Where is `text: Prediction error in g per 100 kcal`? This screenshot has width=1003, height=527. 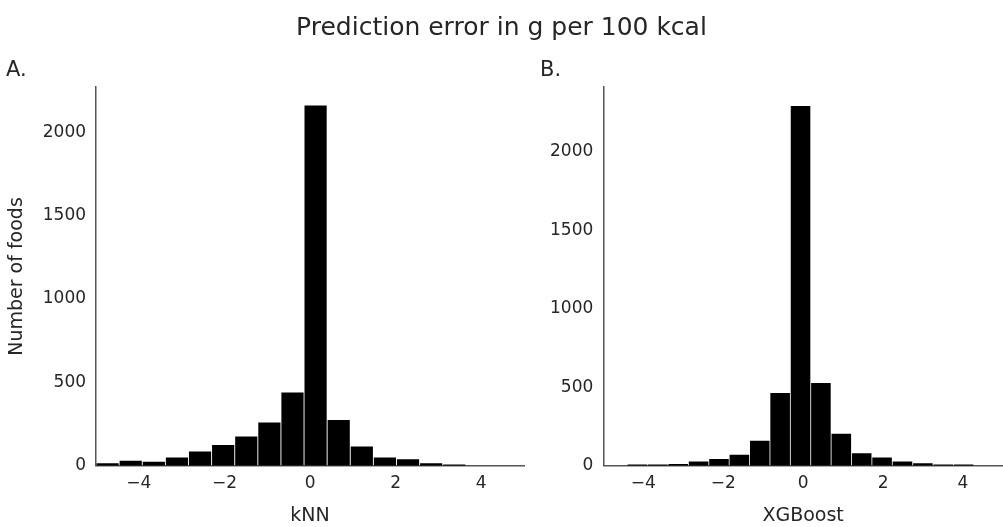 text: Prediction error in g per 100 kcal is located at coordinates (501, 26).